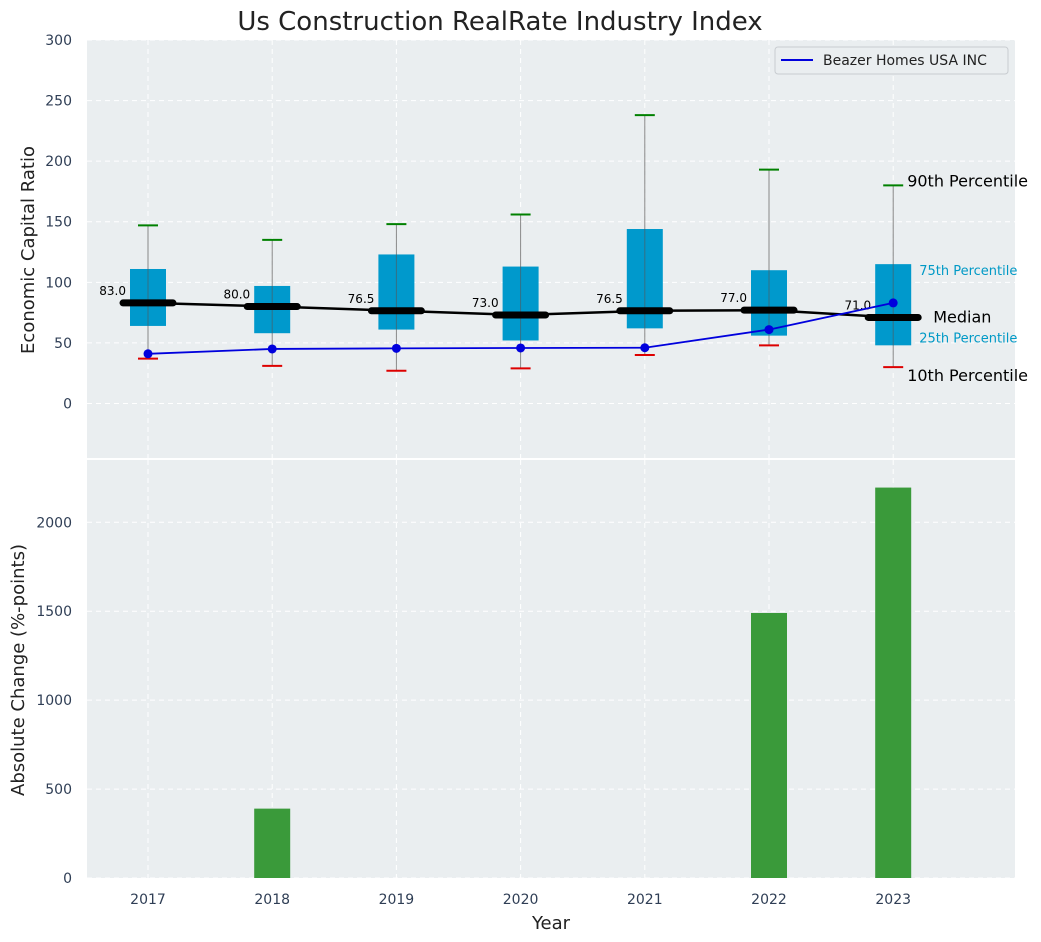 The height and width of the screenshot is (942, 1041). What do you see at coordinates (148, 354) in the screenshot?
I see `series-point-2017` at bounding box center [148, 354].